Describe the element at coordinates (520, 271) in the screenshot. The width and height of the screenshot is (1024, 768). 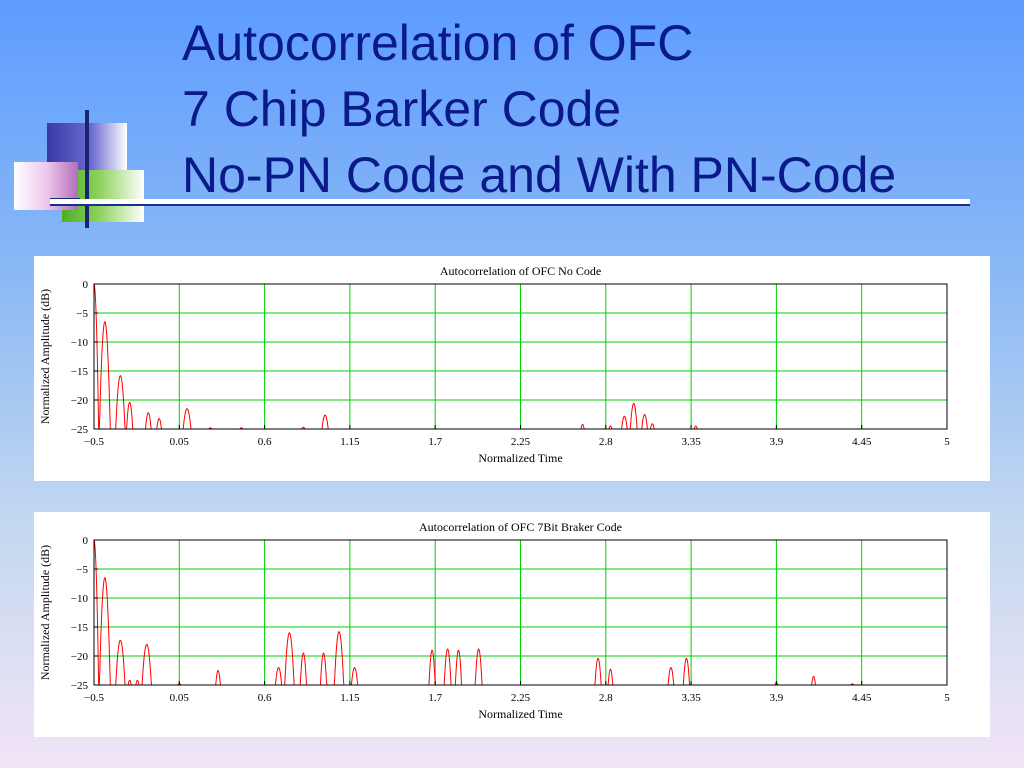
I see `chart-title: Autocorrelation of OFC No Code` at that location.